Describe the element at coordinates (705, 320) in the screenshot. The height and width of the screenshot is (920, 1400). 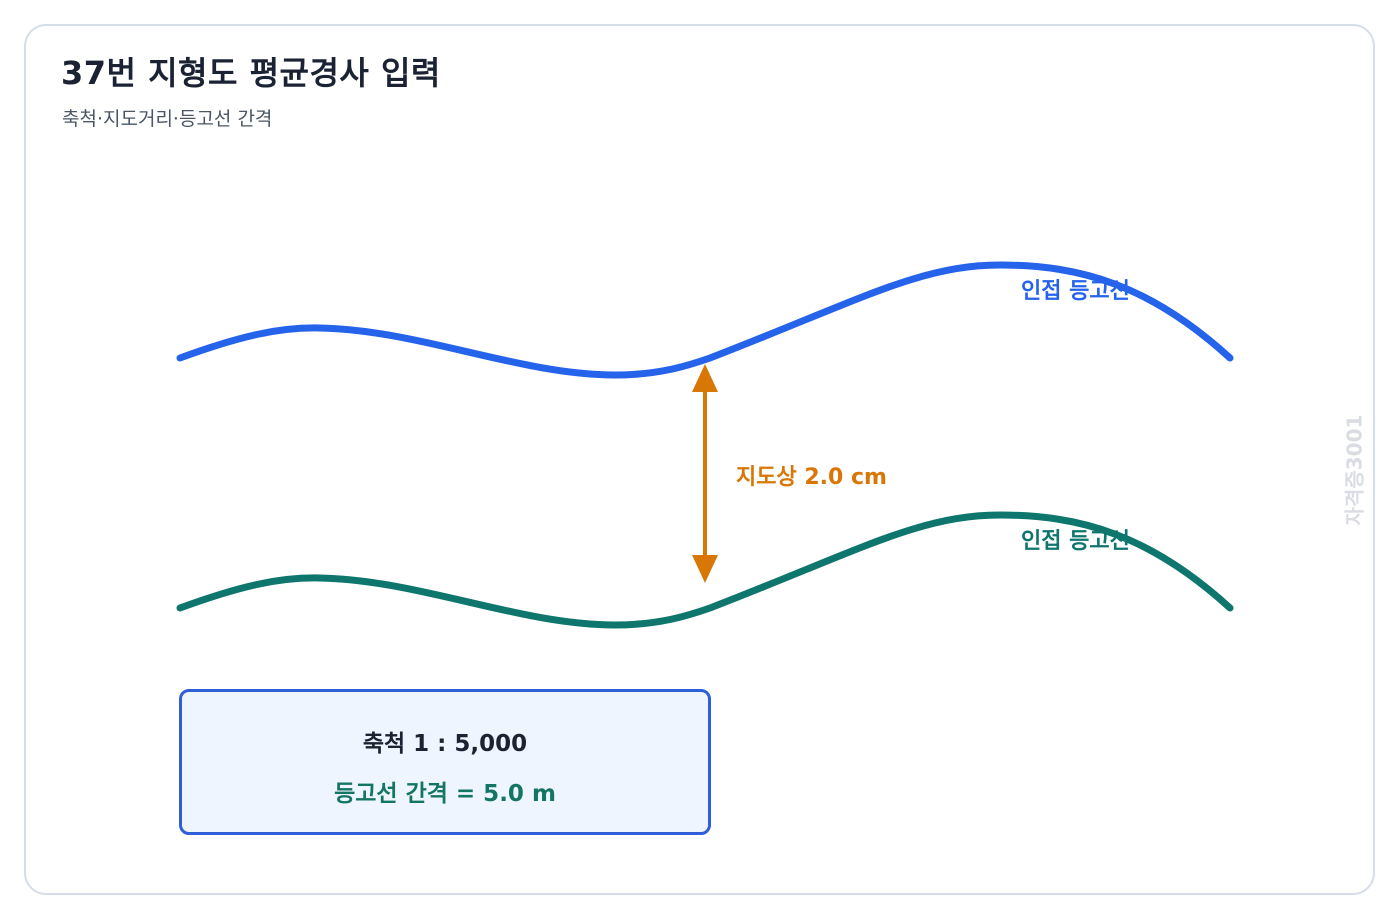
I see `upper-contour-line` at that location.